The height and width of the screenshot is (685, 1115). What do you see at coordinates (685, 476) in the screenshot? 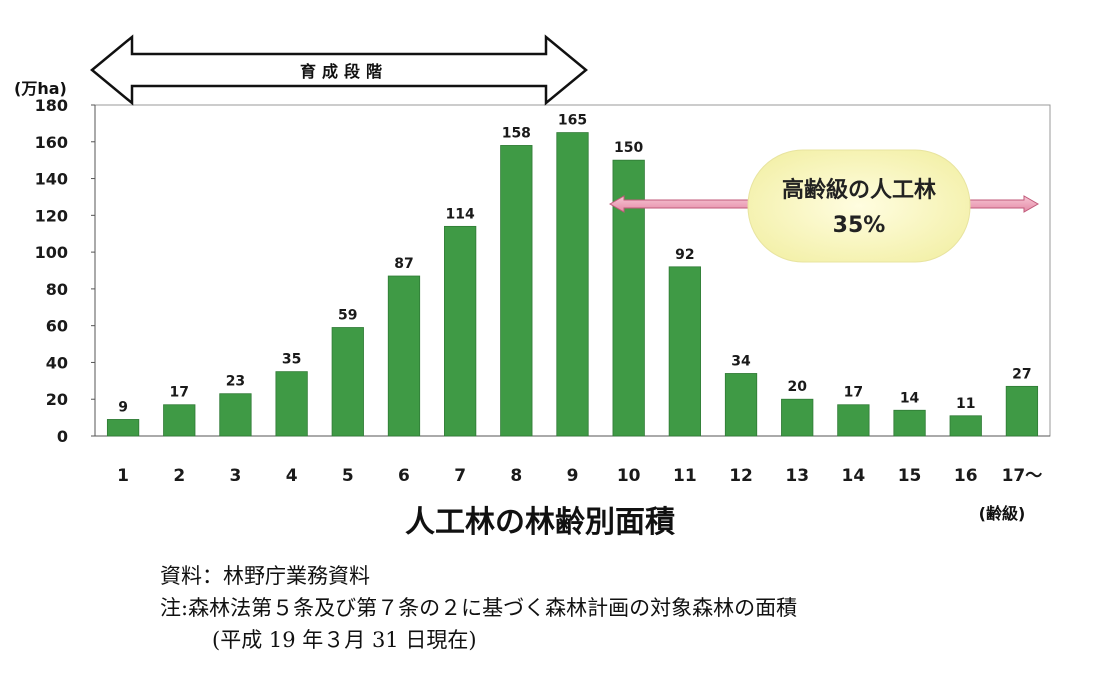
I see `x-tick-label: 11` at bounding box center [685, 476].